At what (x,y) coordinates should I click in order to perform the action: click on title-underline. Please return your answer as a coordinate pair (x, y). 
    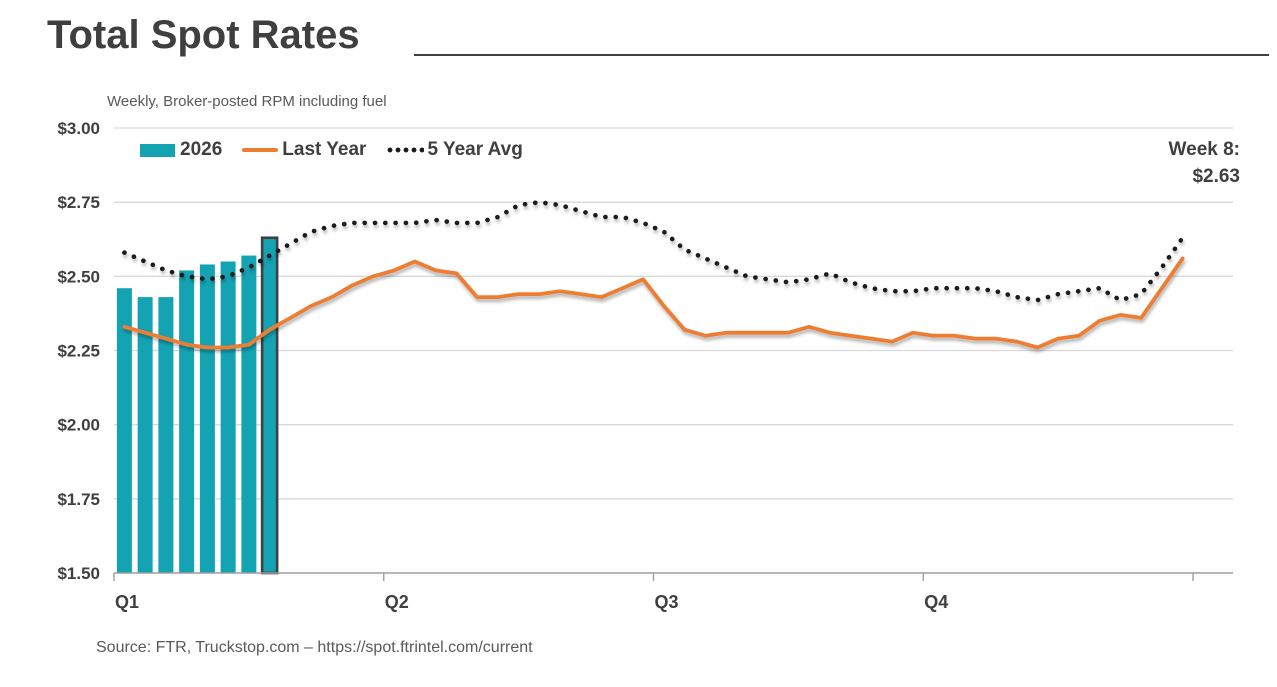
    Looking at the image, I should click on (841, 55).